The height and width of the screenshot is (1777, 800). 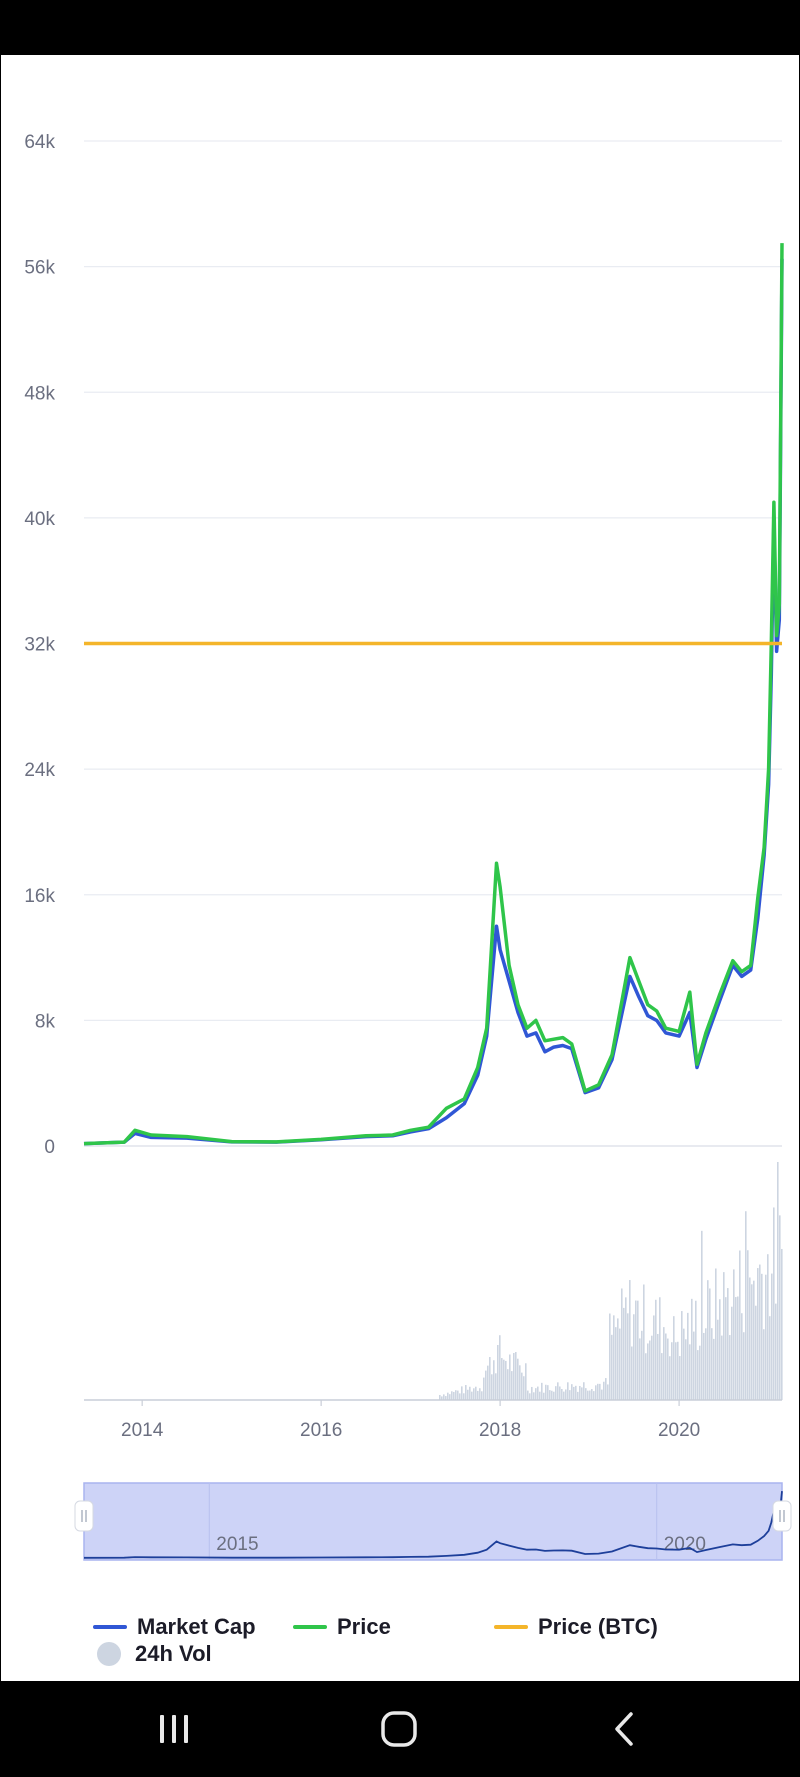 I want to click on chart-legend: Market Cap Price Price (BTC) 24h Vol, so click(x=400, y=1640).